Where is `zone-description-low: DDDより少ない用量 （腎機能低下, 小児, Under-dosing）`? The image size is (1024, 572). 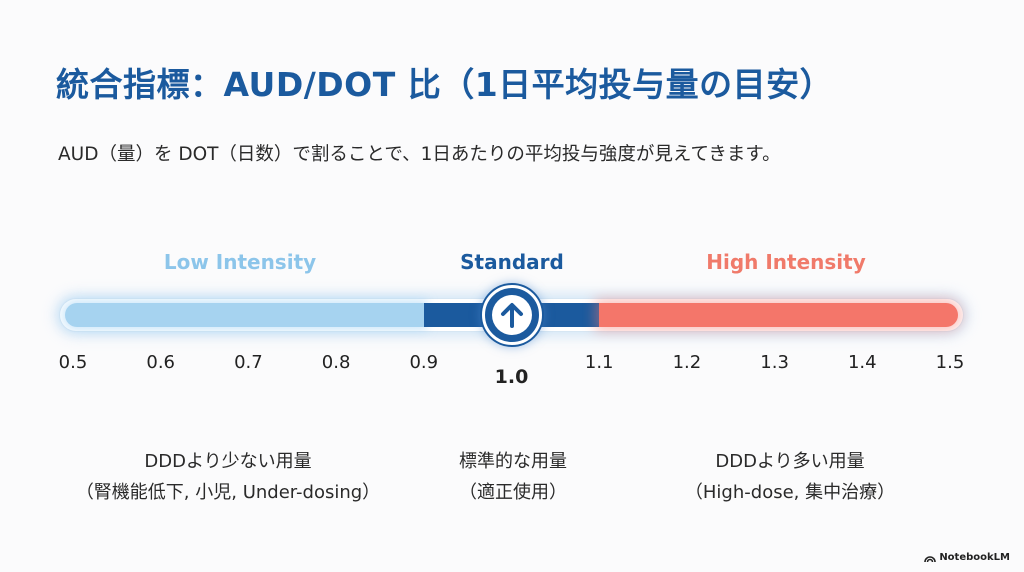 zone-description-low: DDDより少ない用量 （腎機能低下, 小児, Under-dosing） is located at coordinates (228, 477).